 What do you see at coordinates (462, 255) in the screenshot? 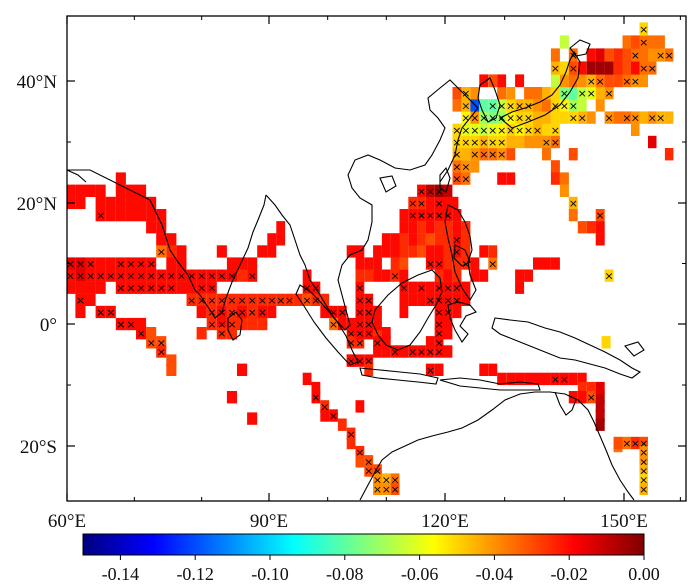
I see `coastline-philippines-islands` at bounding box center [462, 255].